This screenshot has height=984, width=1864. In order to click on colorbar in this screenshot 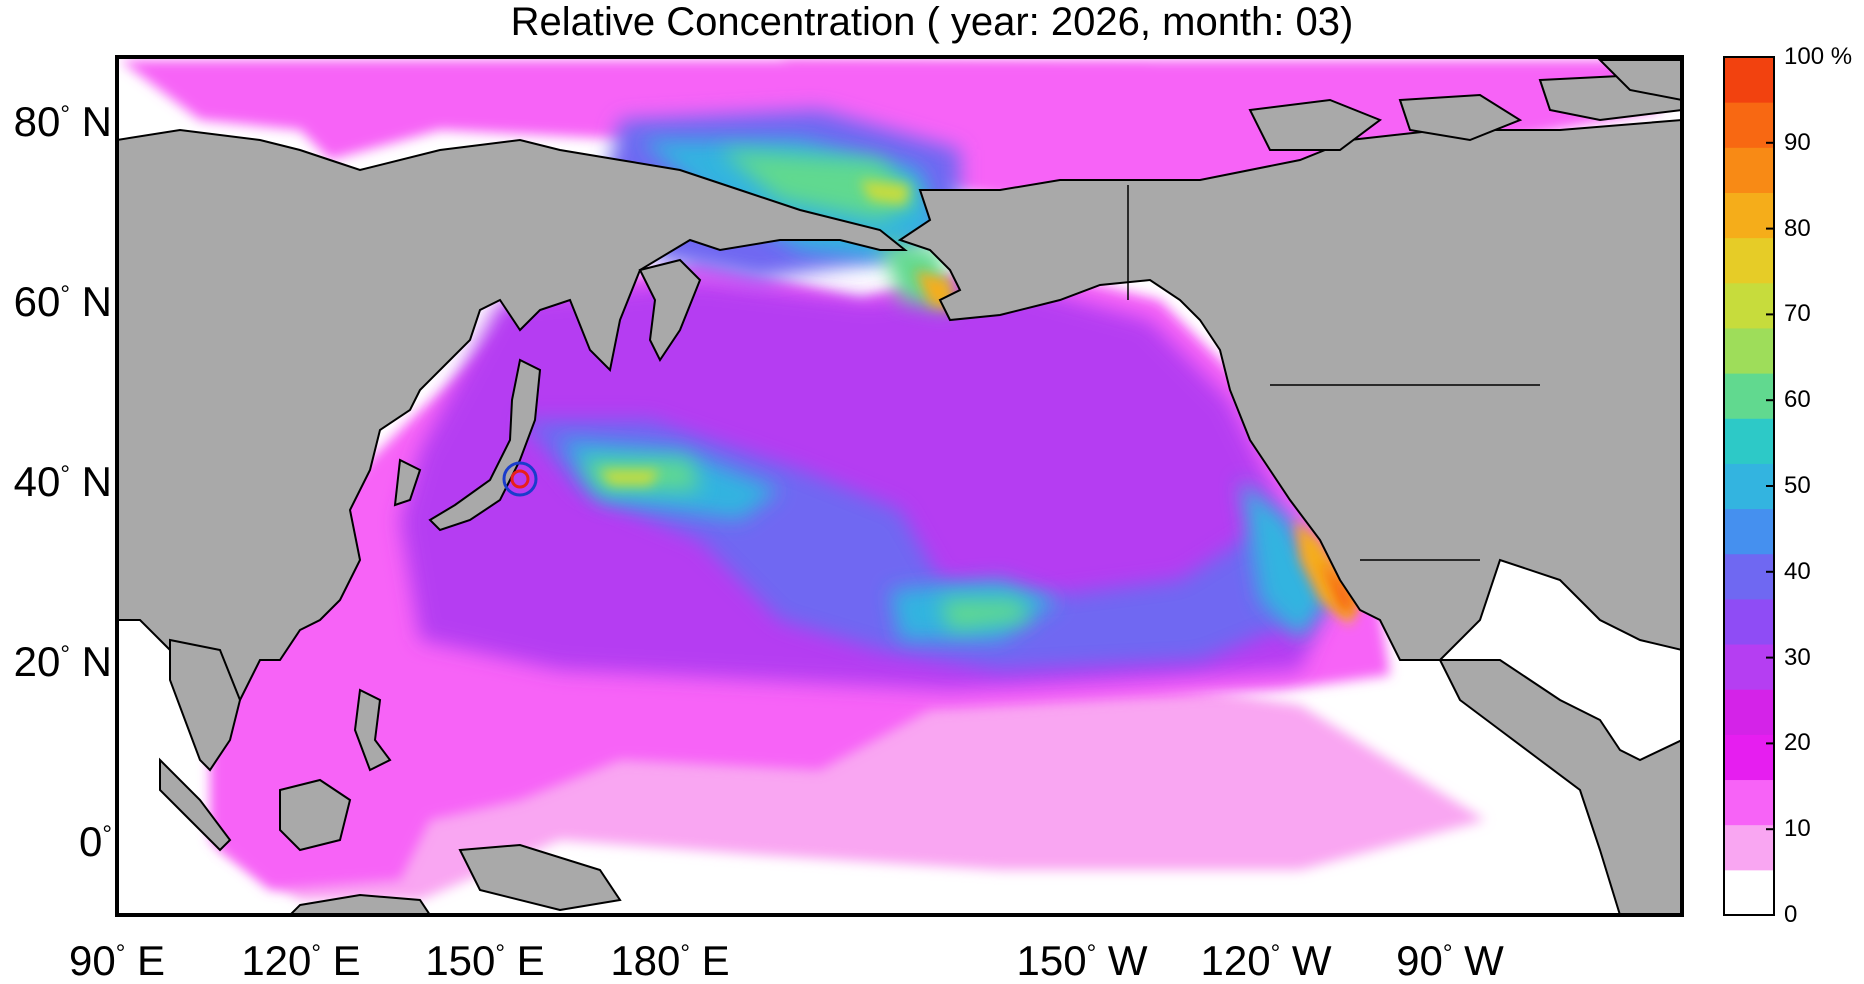, I will do `click(1749, 486)`.